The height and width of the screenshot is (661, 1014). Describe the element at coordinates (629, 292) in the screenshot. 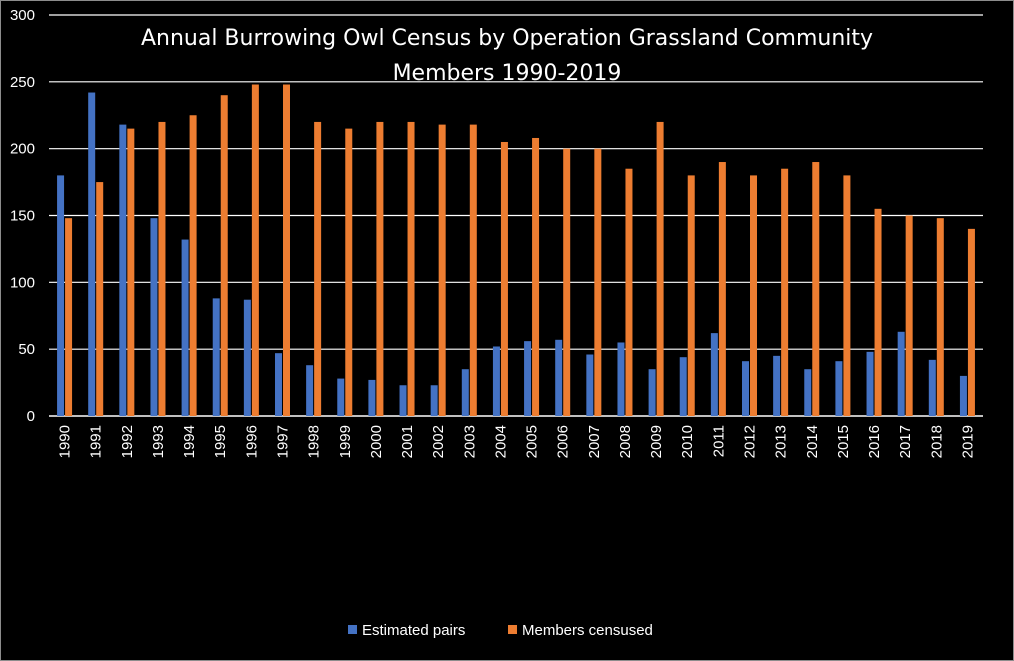

I see `bar-members-censused-2008` at that location.